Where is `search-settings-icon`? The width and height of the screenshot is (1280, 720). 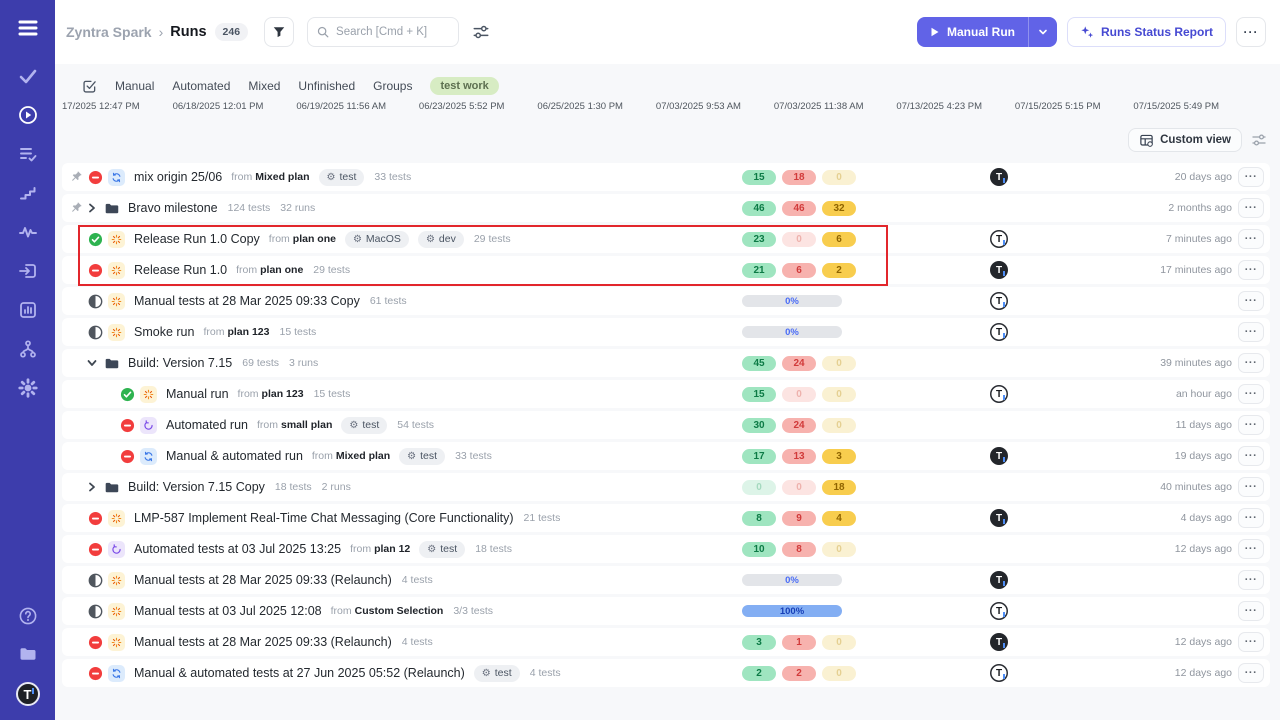 search-settings-icon is located at coordinates (481, 32).